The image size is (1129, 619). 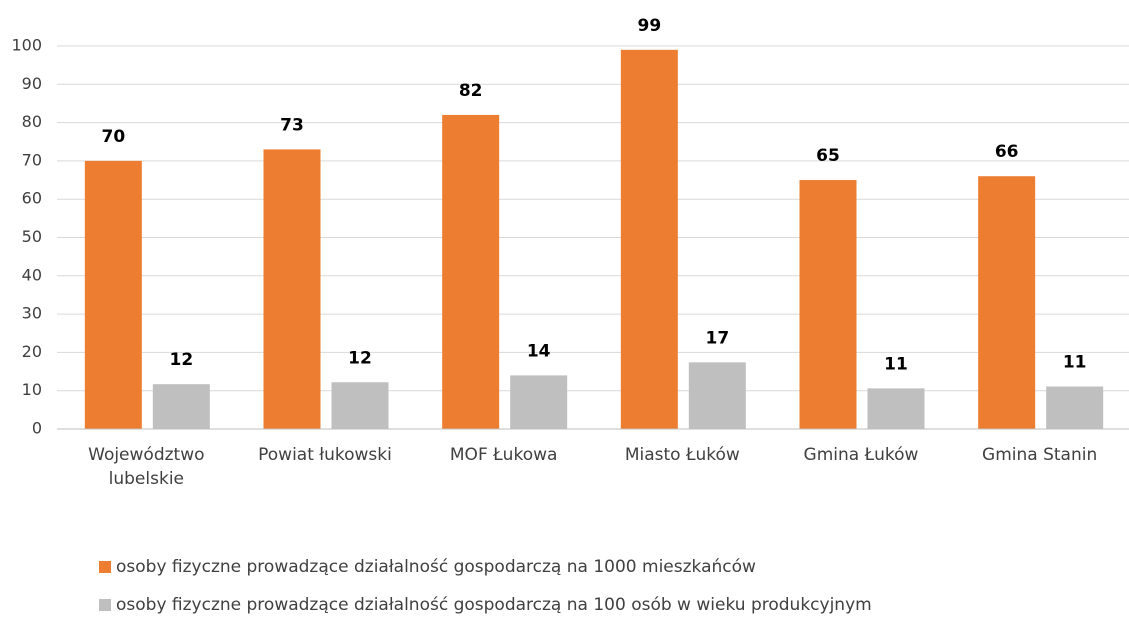 What do you see at coordinates (292, 125) in the screenshot?
I see `data-label: 73` at bounding box center [292, 125].